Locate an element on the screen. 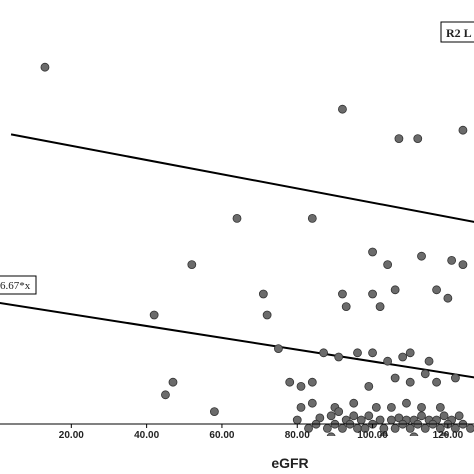 The height and width of the screenshot is (474, 474). x-tick-label: 60.00 is located at coordinates (221, 435).